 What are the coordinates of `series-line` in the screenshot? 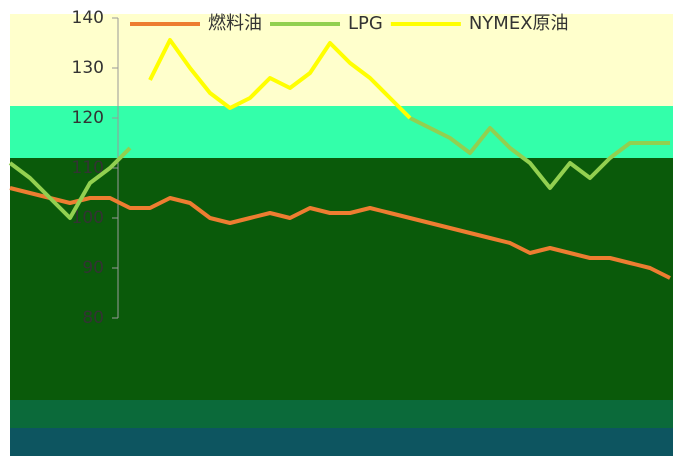 It's located at (280, 79).